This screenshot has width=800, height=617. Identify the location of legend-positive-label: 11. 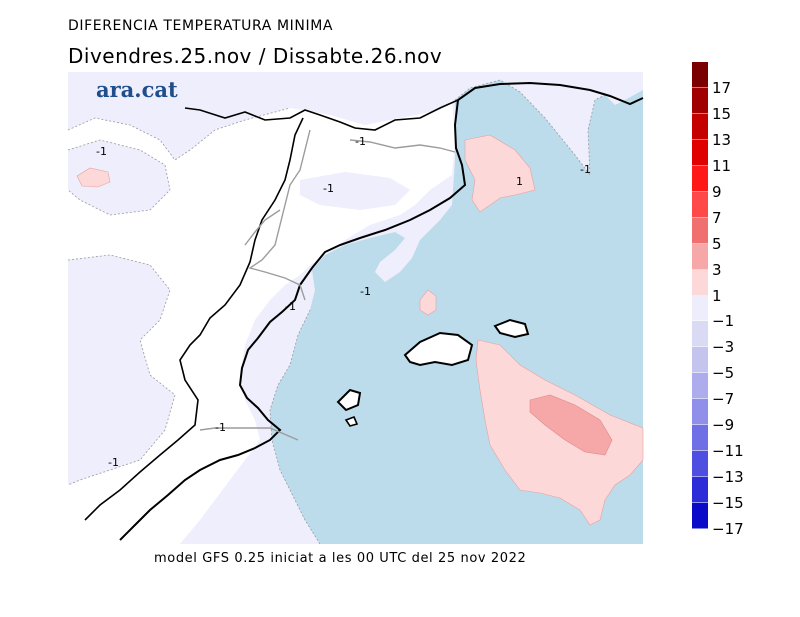
(721, 166).